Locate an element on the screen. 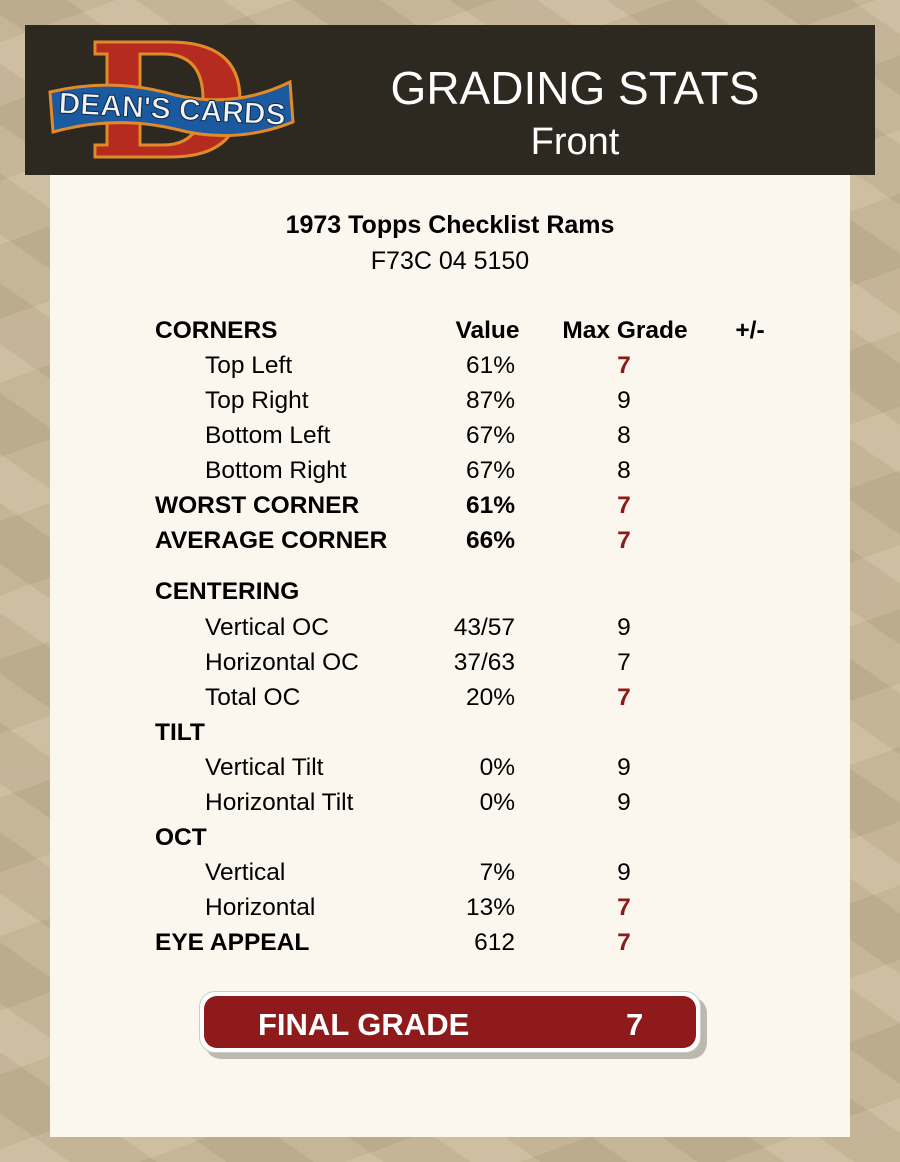 The height and width of the screenshot is (1162, 900). final-grade-label: FINAL GRADE is located at coordinates (364, 1024).